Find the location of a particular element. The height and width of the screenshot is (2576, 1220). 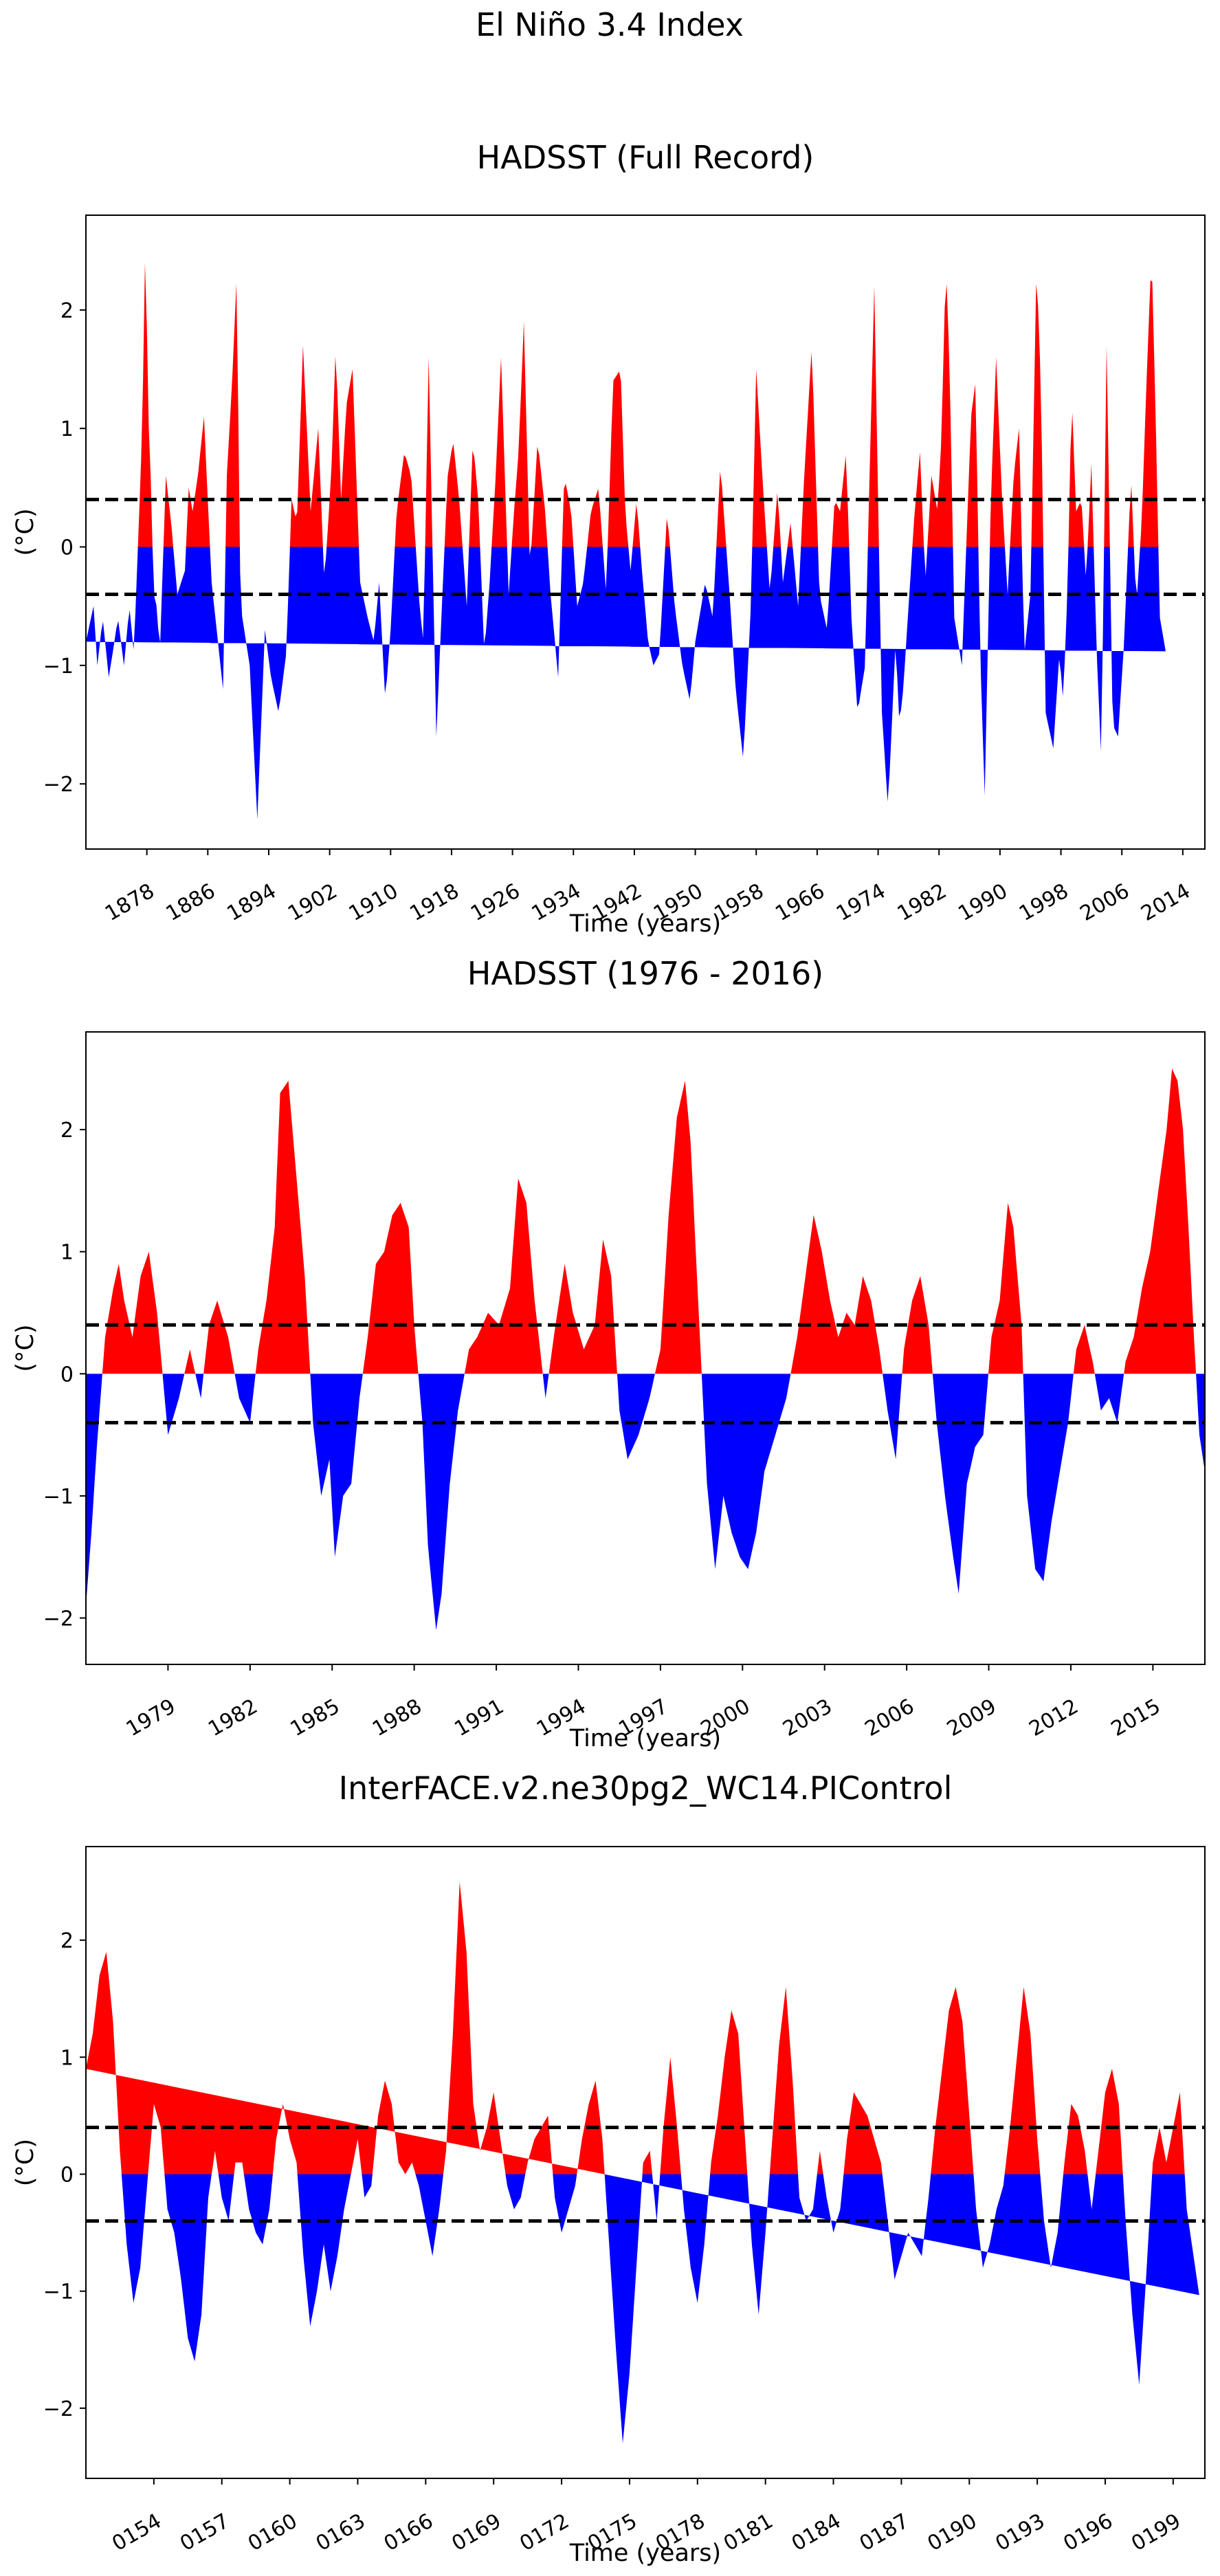

x-tick-label: 1894 is located at coordinates (251, 902).